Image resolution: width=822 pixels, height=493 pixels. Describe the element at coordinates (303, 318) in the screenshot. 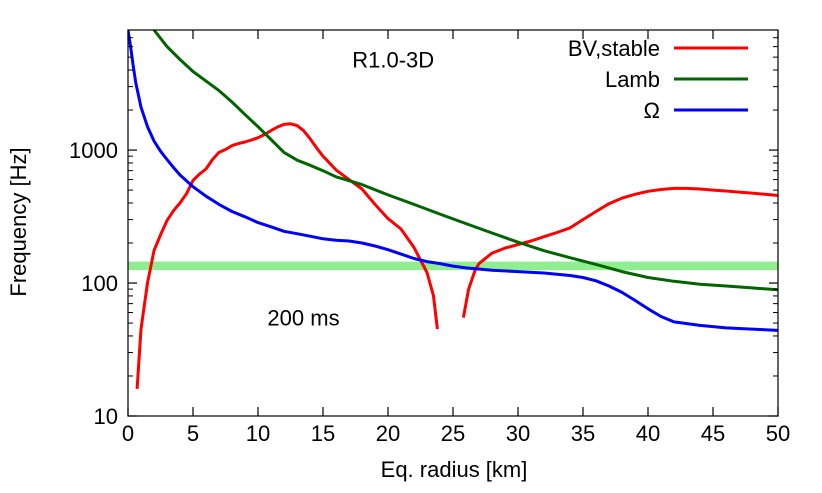

I see `annotation-1: 200 ms` at that location.